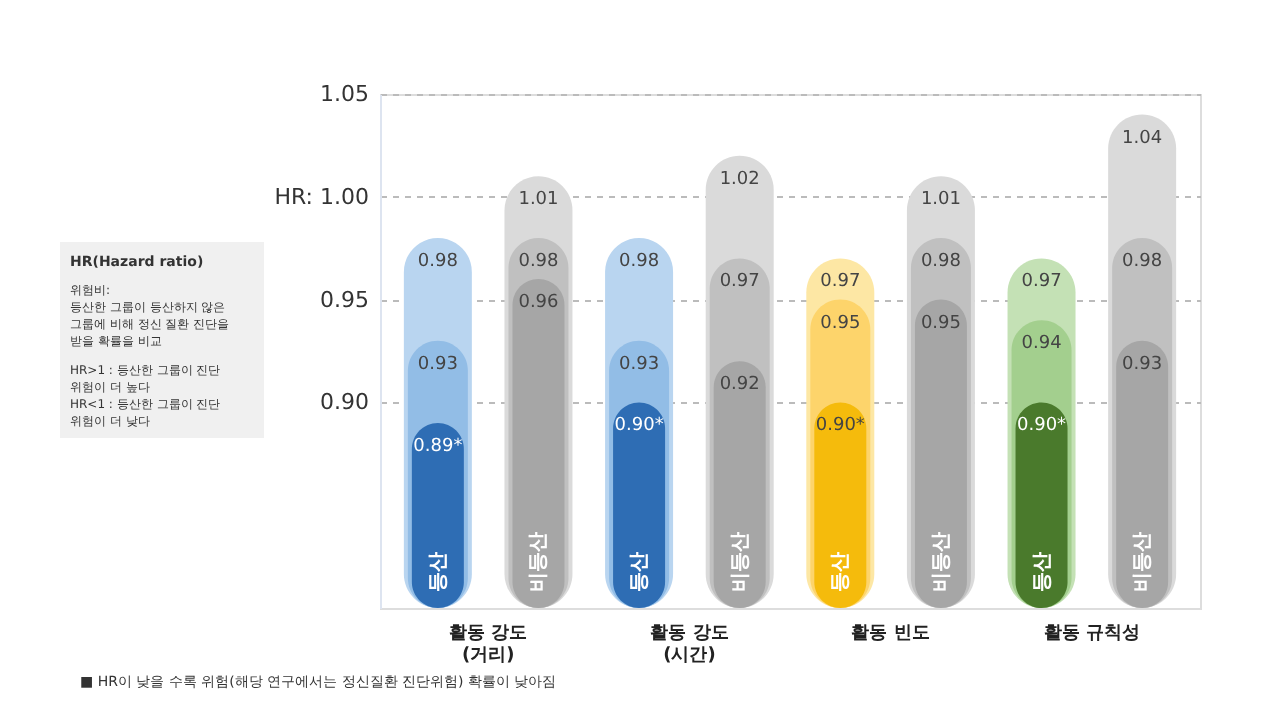 The height and width of the screenshot is (720, 1280). What do you see at coordinates (344, 94) in the screenshot?
I see `y-tick-label: 1.05` at bounding box center [344, 94].